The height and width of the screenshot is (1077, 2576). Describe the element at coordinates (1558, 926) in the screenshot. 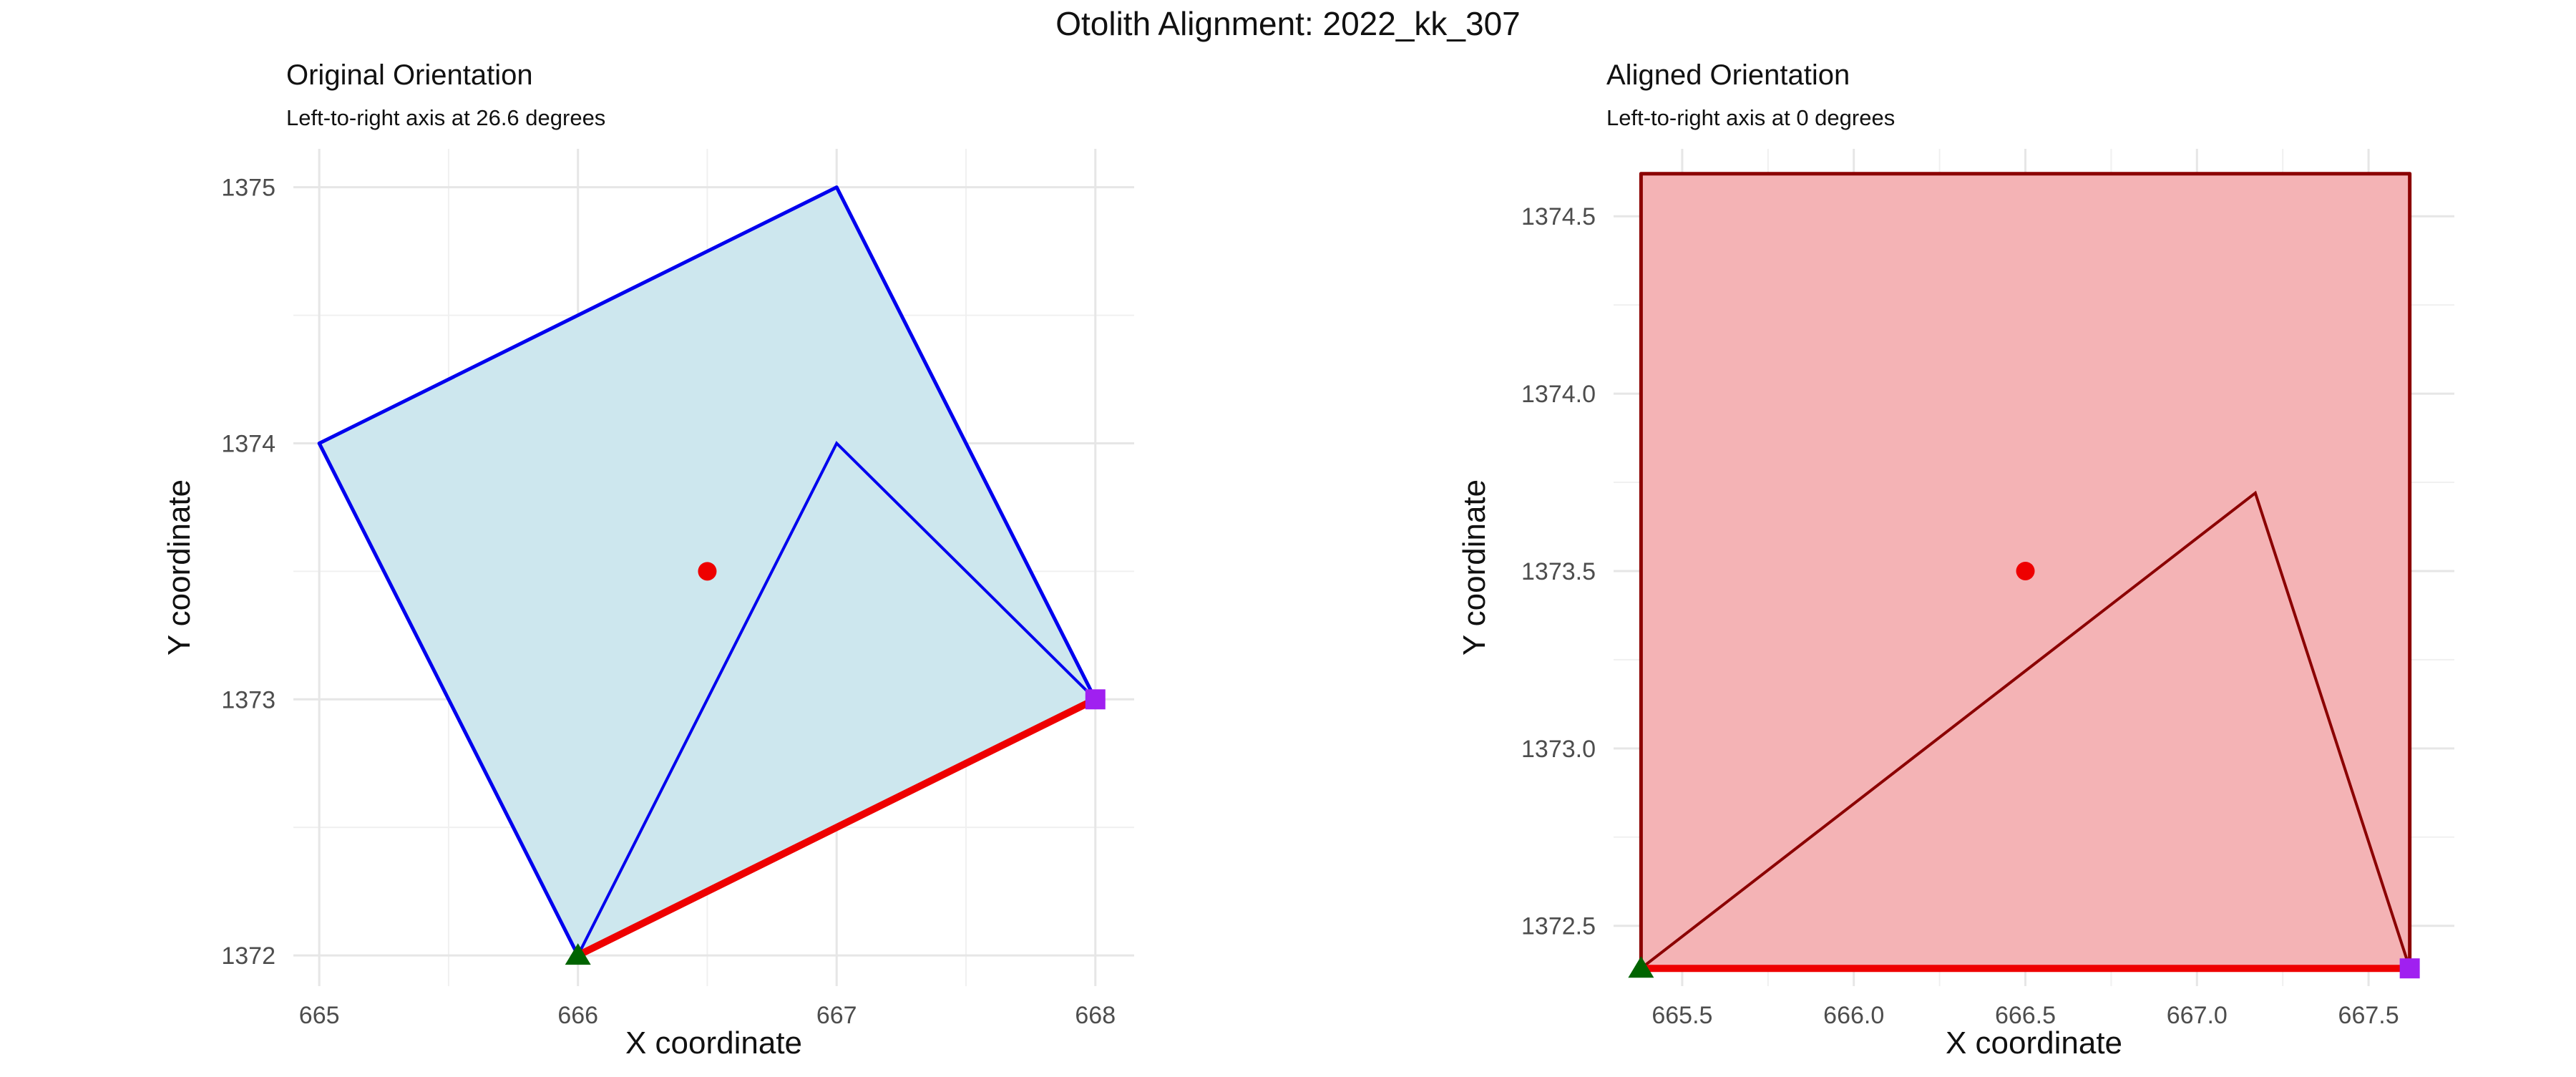

I see `y-tick-label: 1372.5` at that location.